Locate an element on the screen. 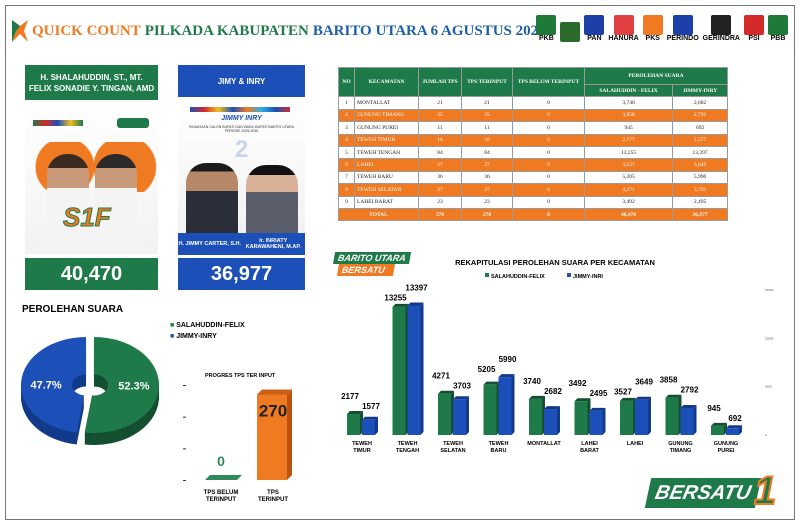 This screenshot has width=800, height=525. bar-value-label: 5990 is located at coordinates (508, 359).